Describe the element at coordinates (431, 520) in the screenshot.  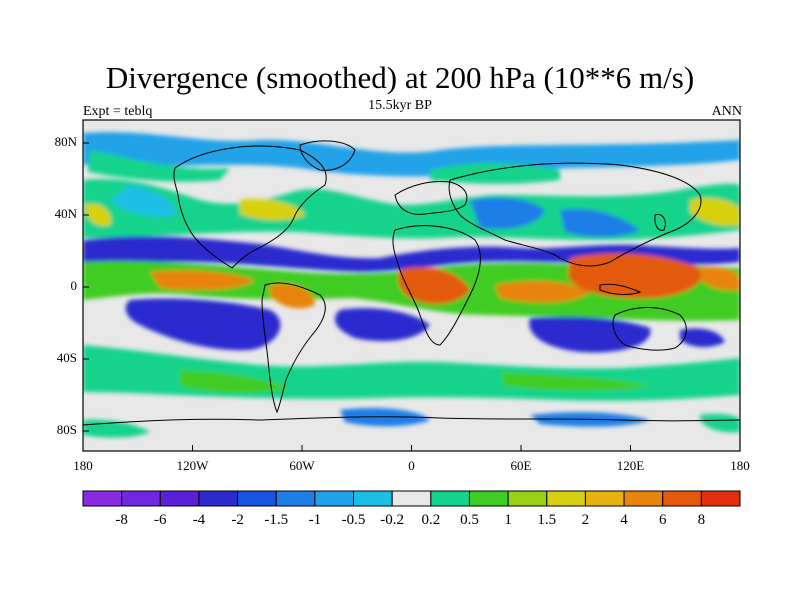
I see `colorbar-label: 0.2` at that location.